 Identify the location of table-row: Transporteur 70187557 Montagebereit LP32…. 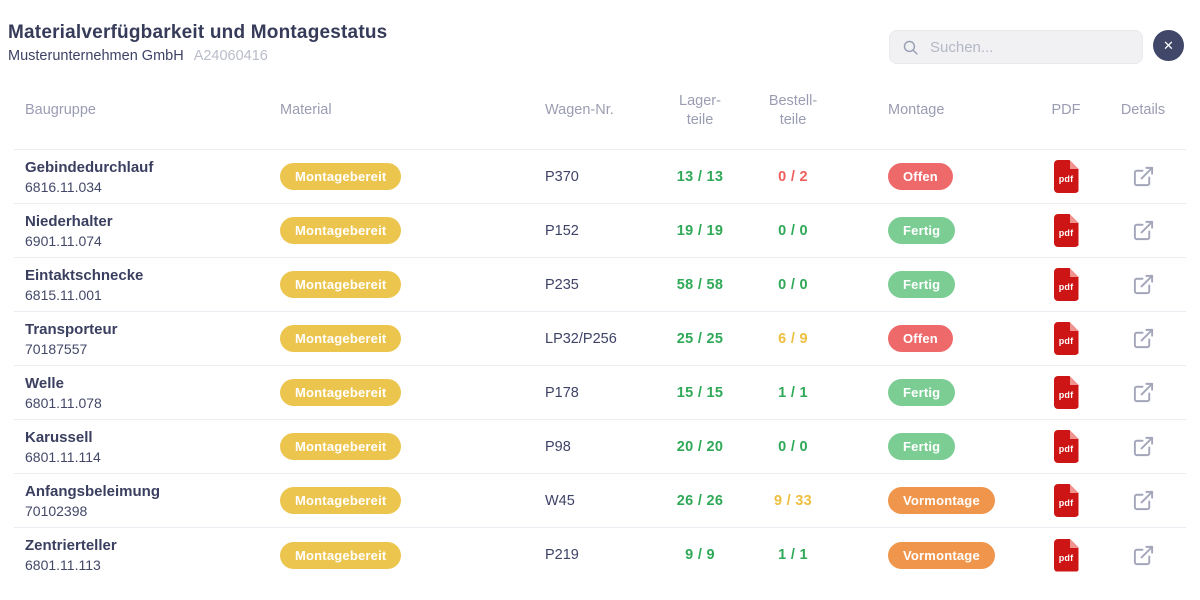
(600, 339).